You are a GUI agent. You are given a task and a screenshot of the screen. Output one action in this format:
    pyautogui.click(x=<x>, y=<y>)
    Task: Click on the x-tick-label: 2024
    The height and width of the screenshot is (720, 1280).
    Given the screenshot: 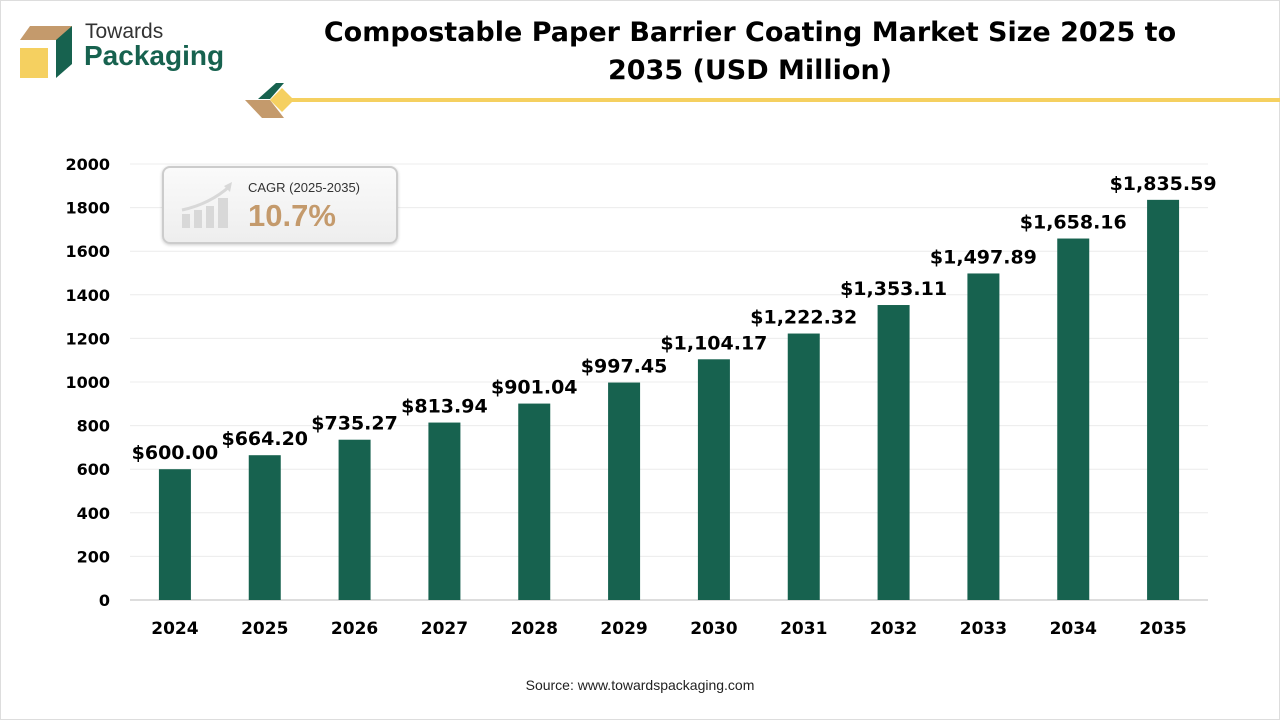 What is the action you would take?
    pyautogui.click(x=174, y=629)
    